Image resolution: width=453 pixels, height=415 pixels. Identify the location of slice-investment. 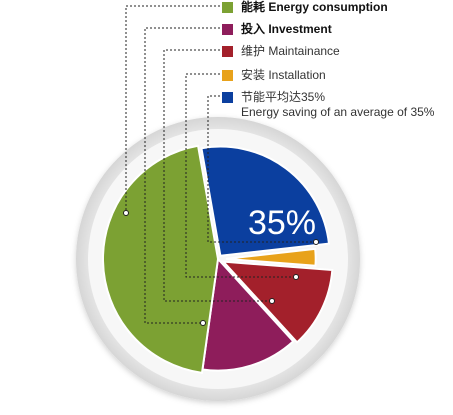
(248, 314).